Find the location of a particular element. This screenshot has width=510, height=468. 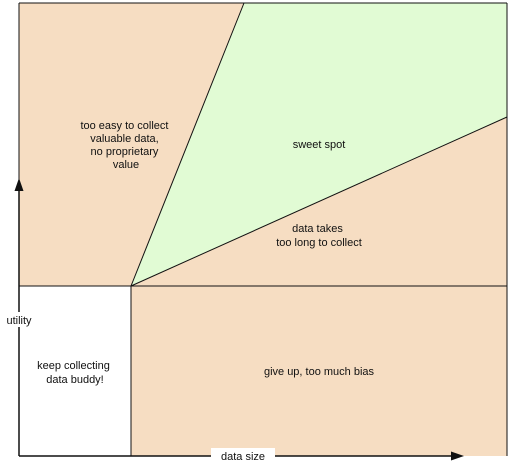

label-keep-collecting: keep collecting data buddy! is located at coordinates (75, 373).